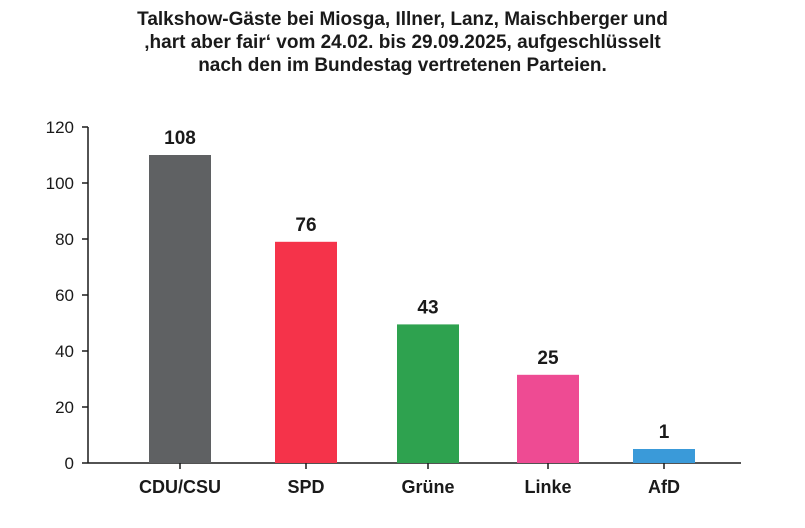 The height and width of the screenshot is (528, 805). What do you see at coordinates (64, 407) in the screenshot?
I see `y-tick-label: 20` at bounding box center [64, 407].